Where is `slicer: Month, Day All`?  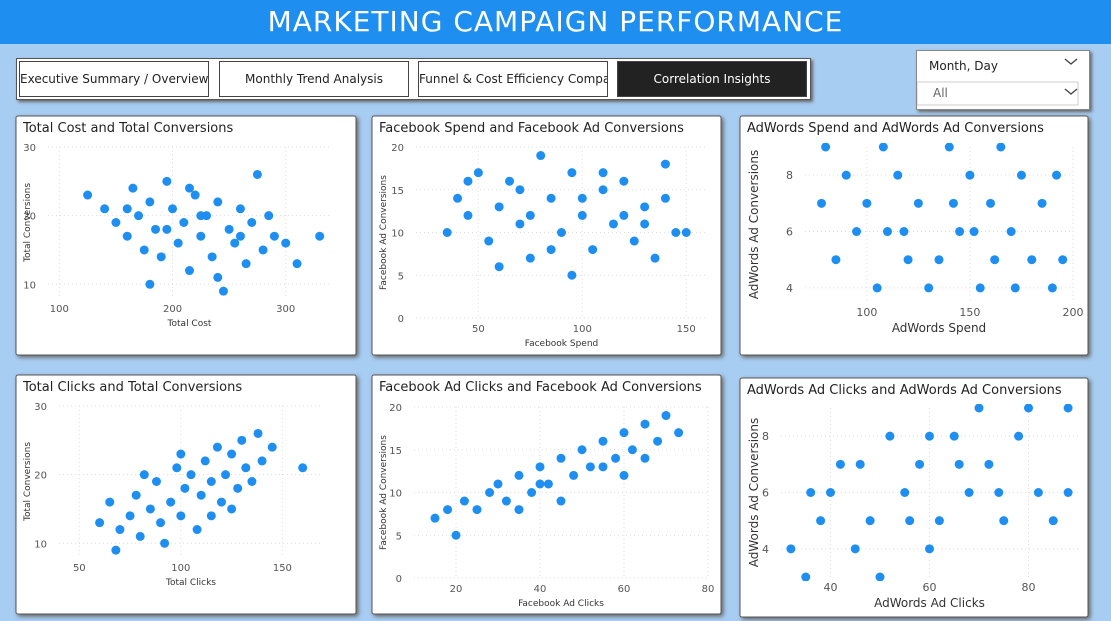
slicer: Month, Day All is located at coordinates (1003, 80).